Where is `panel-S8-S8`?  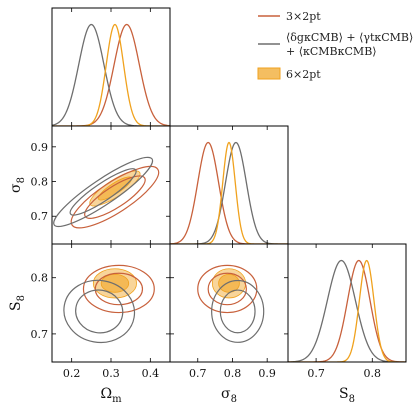
panel-S8-S8 is located at coordinates (347, 303).